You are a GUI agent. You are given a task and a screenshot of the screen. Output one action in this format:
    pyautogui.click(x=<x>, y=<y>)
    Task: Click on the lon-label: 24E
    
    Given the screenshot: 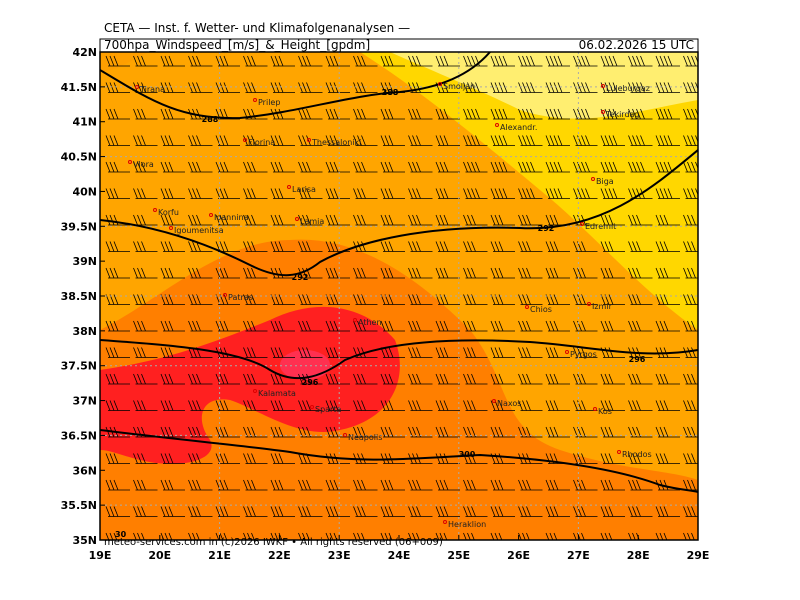 What is the action you would take?
    pyautogui.click(x=399, y=555)
    